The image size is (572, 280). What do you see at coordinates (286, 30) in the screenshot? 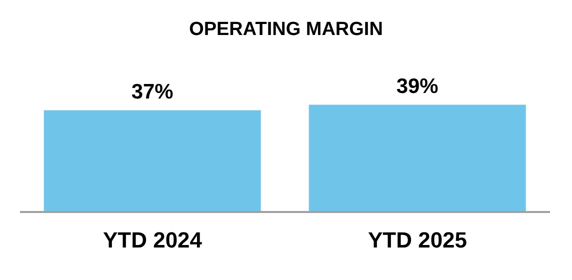
I see `chart-title: OPERATING MARGIN` at bounding box center [286, 30].